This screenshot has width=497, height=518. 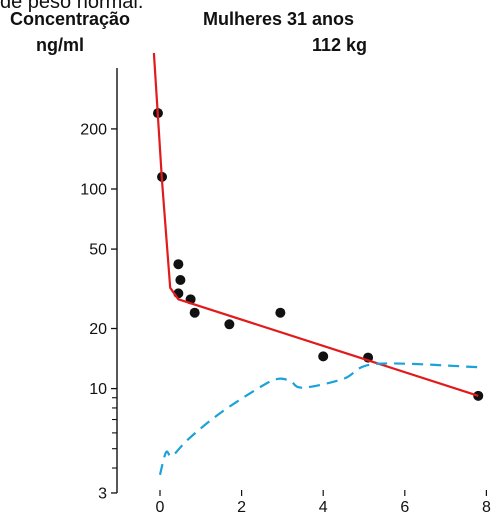 I want to click on chart-subtitle: 112 kg, so click(x=340, y=45).